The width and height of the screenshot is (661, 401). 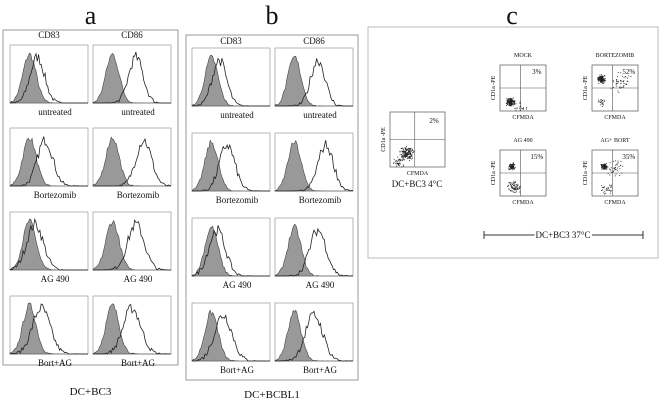 I want to click on percent-label: 2%, so click(x=434, y=121).